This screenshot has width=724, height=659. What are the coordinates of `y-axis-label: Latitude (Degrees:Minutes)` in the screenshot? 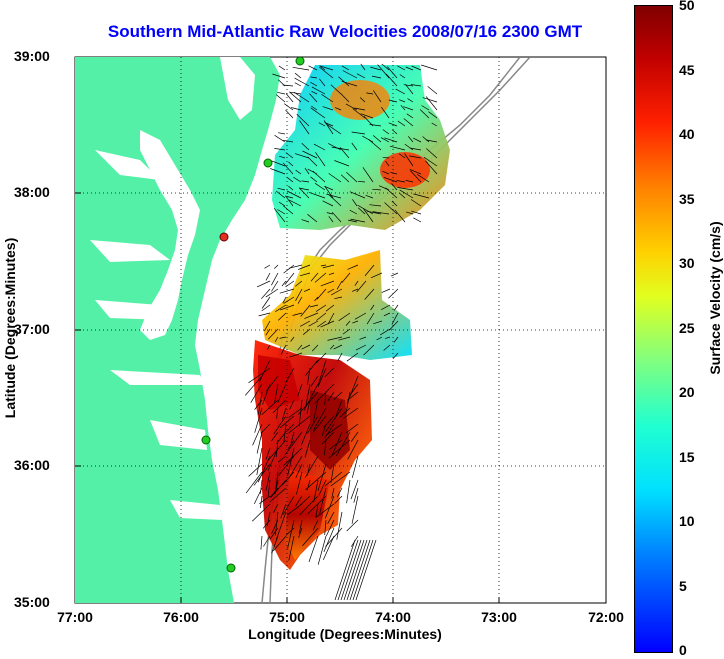 It's located at (10, 328).